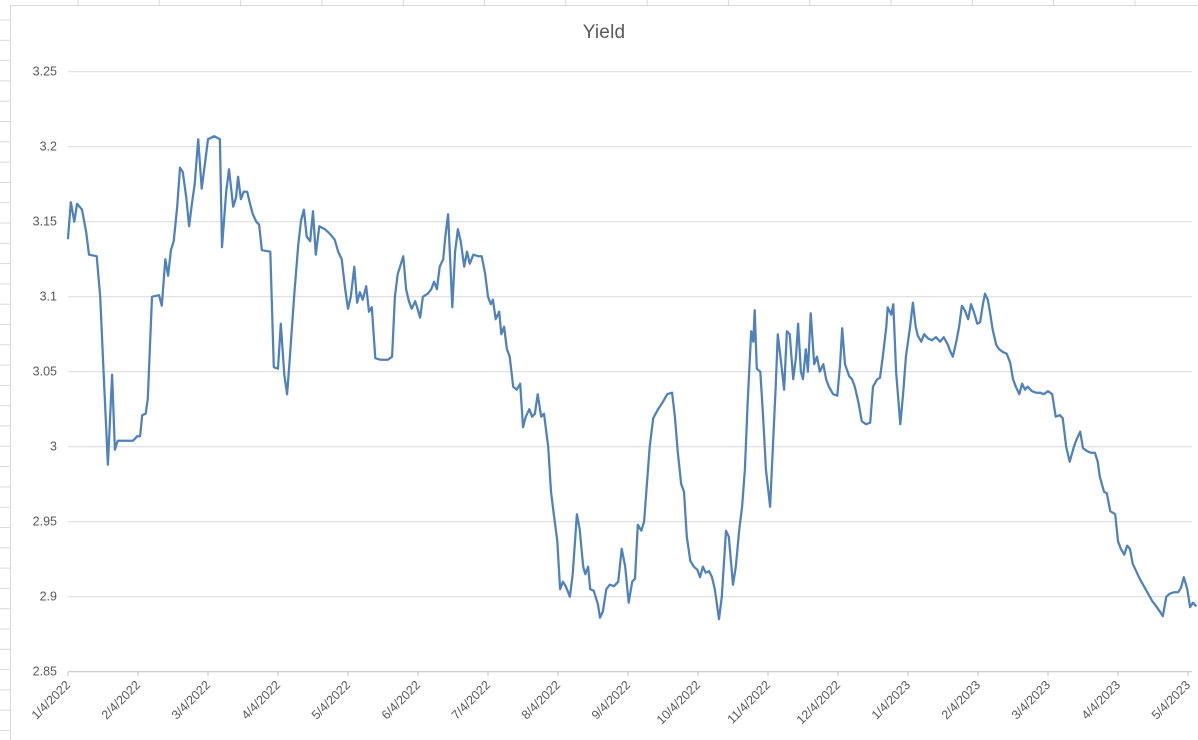 This screenshot has height=740, width=1198. Describe the element at coordinates (1031, 700) in the screenshot. I see `x-tick-label: 3/4/2023` at that location.